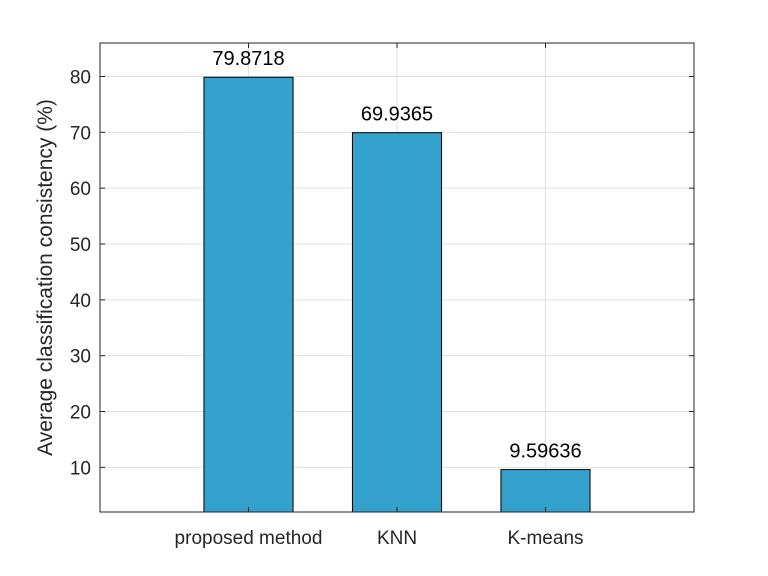 The height and width of the screenshot is (576, 768). I want to click on bar-proposed-method, so click(248, 294).